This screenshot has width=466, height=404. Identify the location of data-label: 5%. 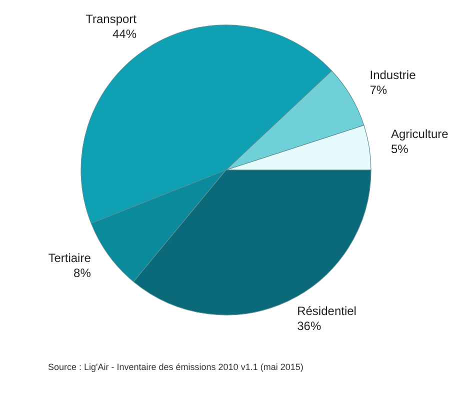
(399, 149).